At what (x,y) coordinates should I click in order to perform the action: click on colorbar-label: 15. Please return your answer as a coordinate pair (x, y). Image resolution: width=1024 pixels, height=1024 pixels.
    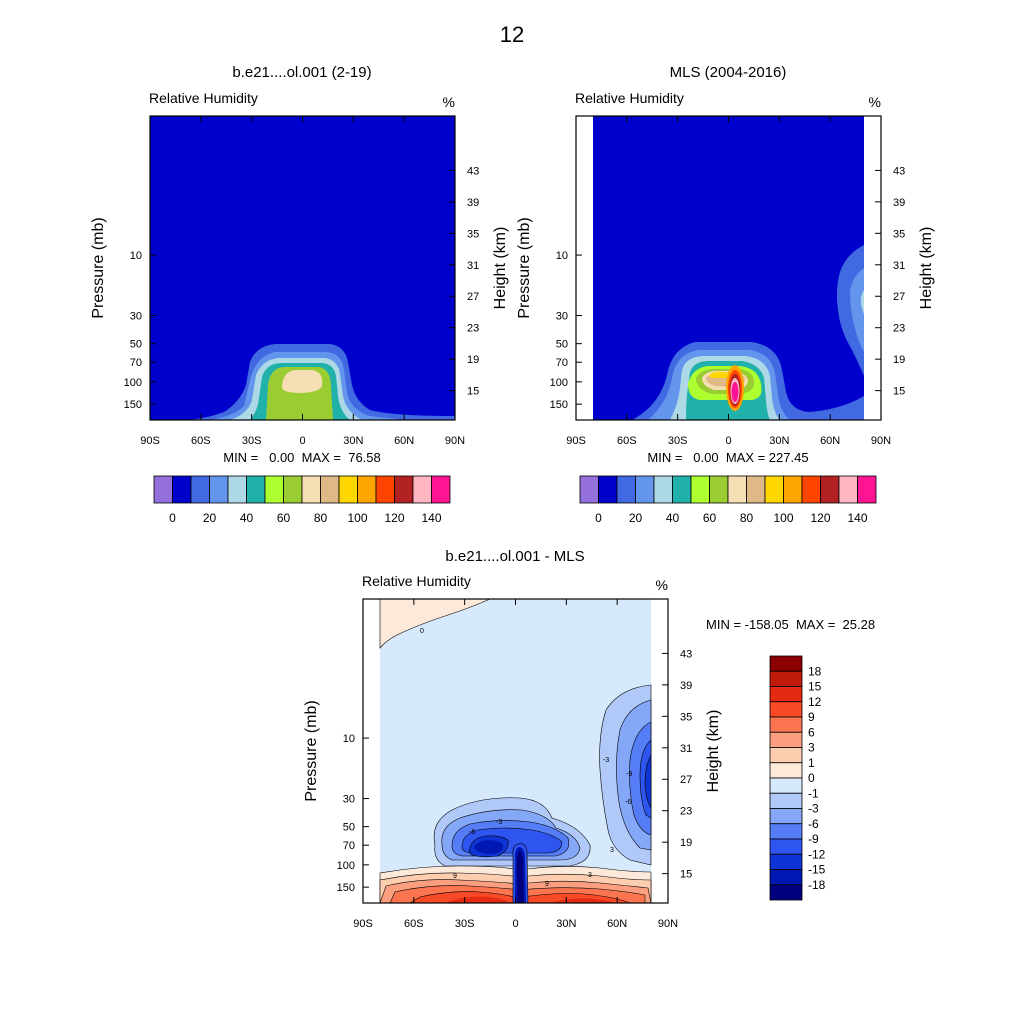
    Looking at the image, I should click on (815, 687).